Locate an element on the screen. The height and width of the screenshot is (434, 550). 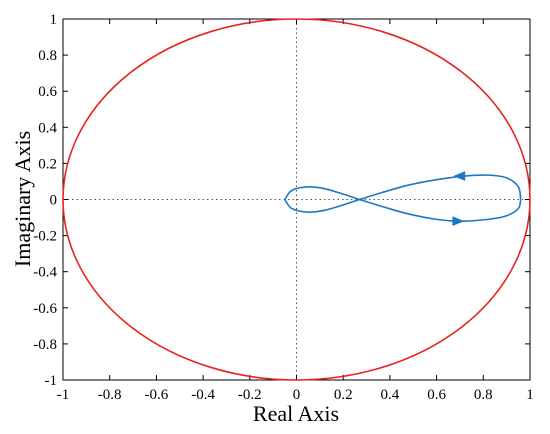
y-tick-label: 0.4 is located at coordinates (47, 128).